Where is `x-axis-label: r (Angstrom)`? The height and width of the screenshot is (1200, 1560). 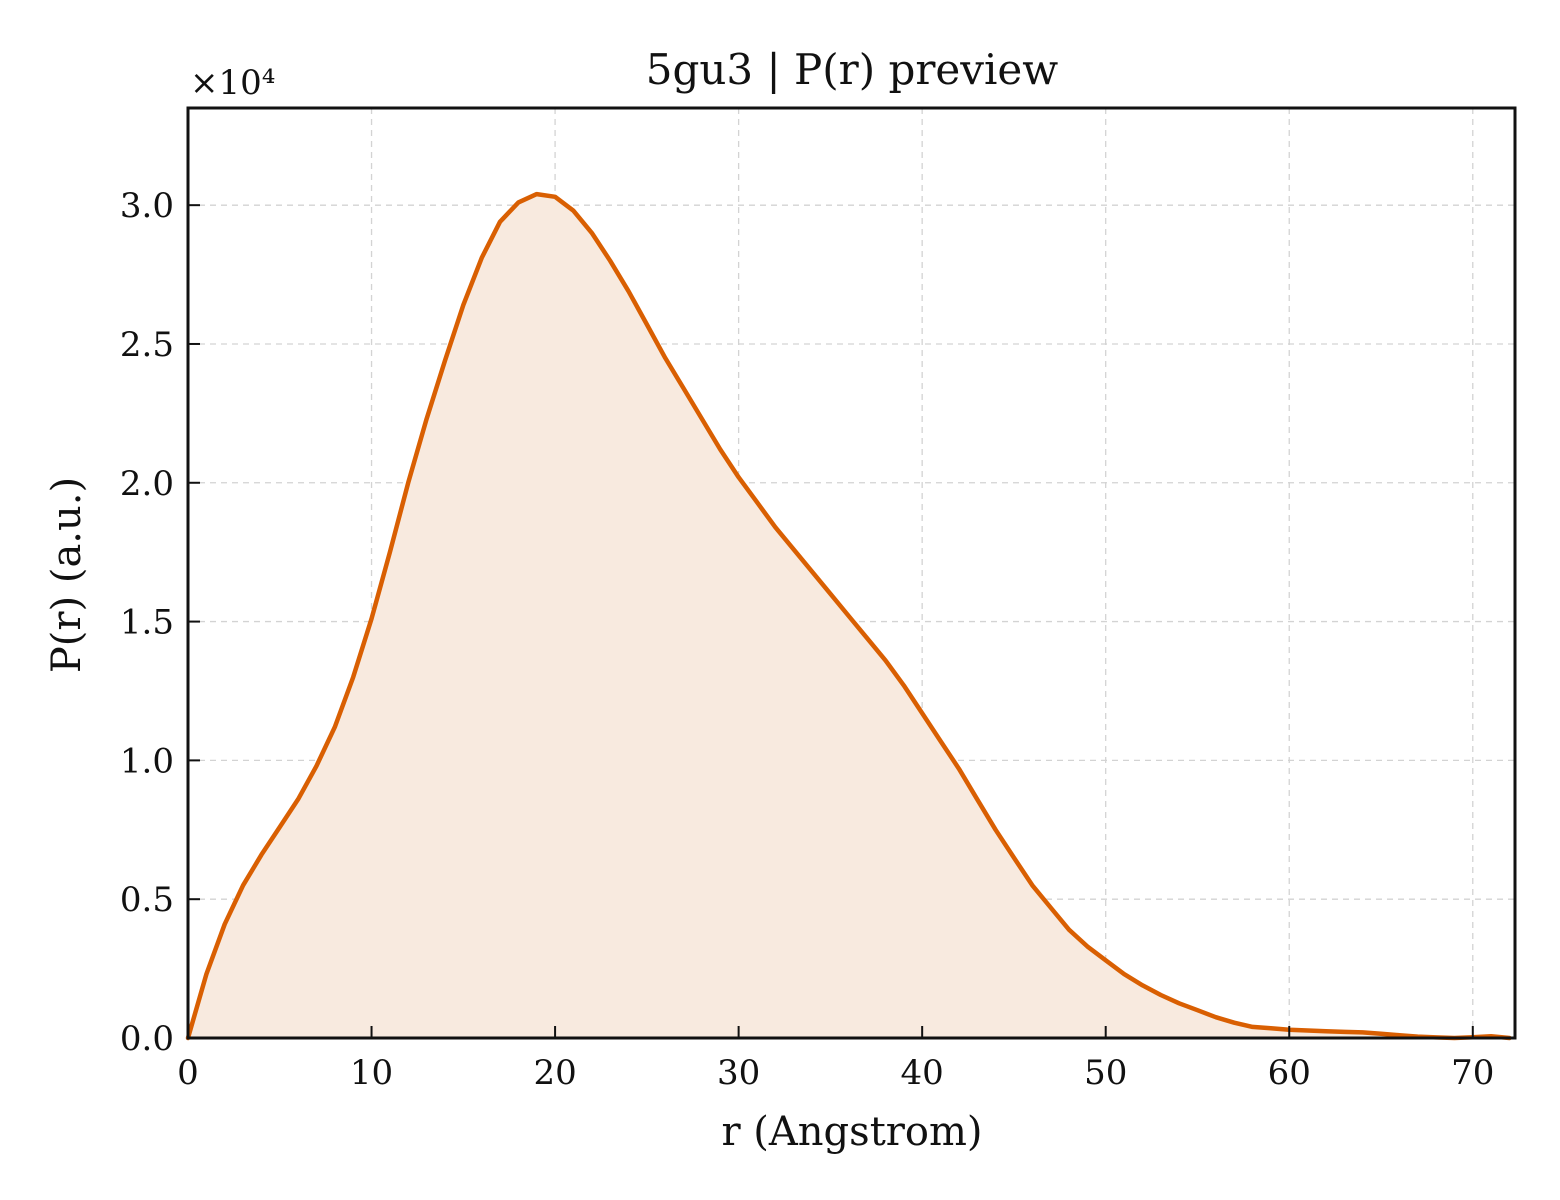
x-axis-label: r (Angstrom) is located at coordinates (851, 1132).